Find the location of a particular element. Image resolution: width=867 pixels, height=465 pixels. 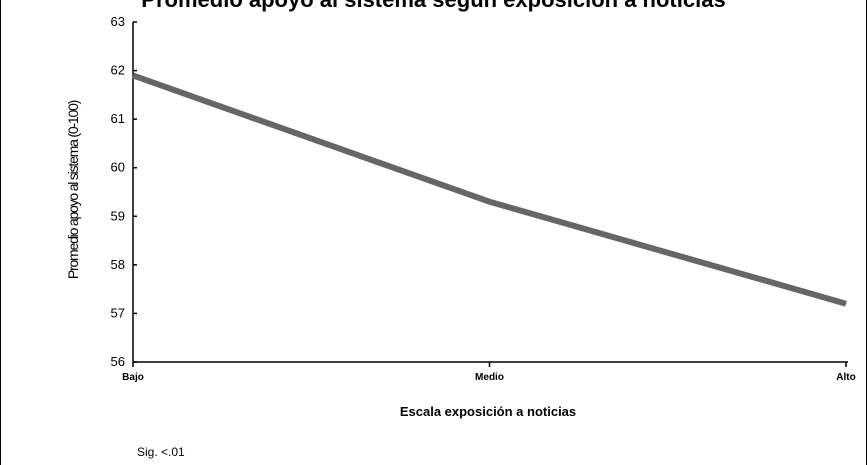

y-tick-label: 63 is located at coordinates (118, 21).